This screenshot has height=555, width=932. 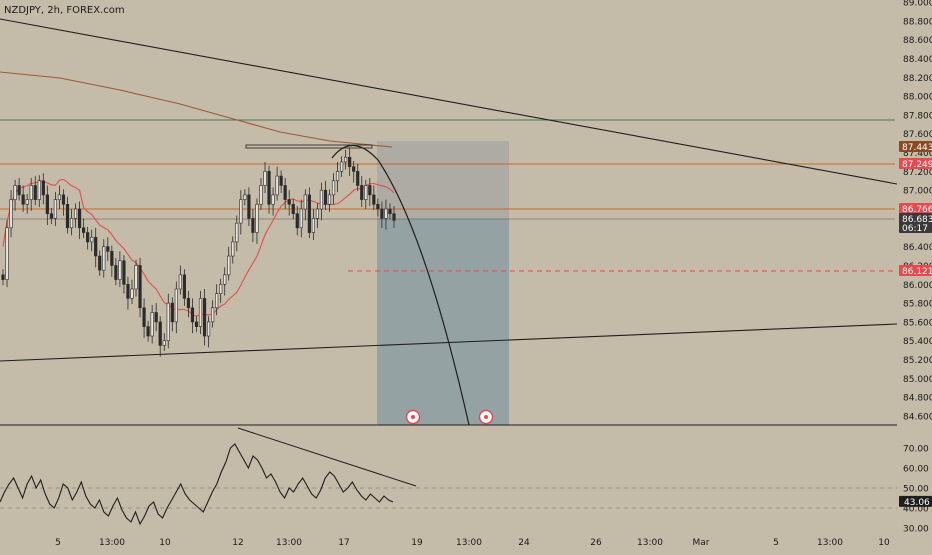 What do you see at coordinates (915, 501) in the screenshot?
I see `rsi-tag: 43.06` at bounding box center [915, 501].